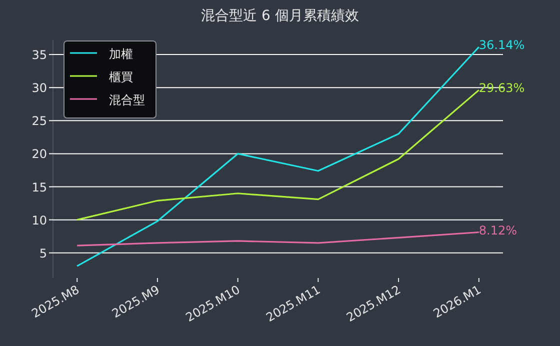  I want to click on y-tick-label: 20, so click(39, 154).